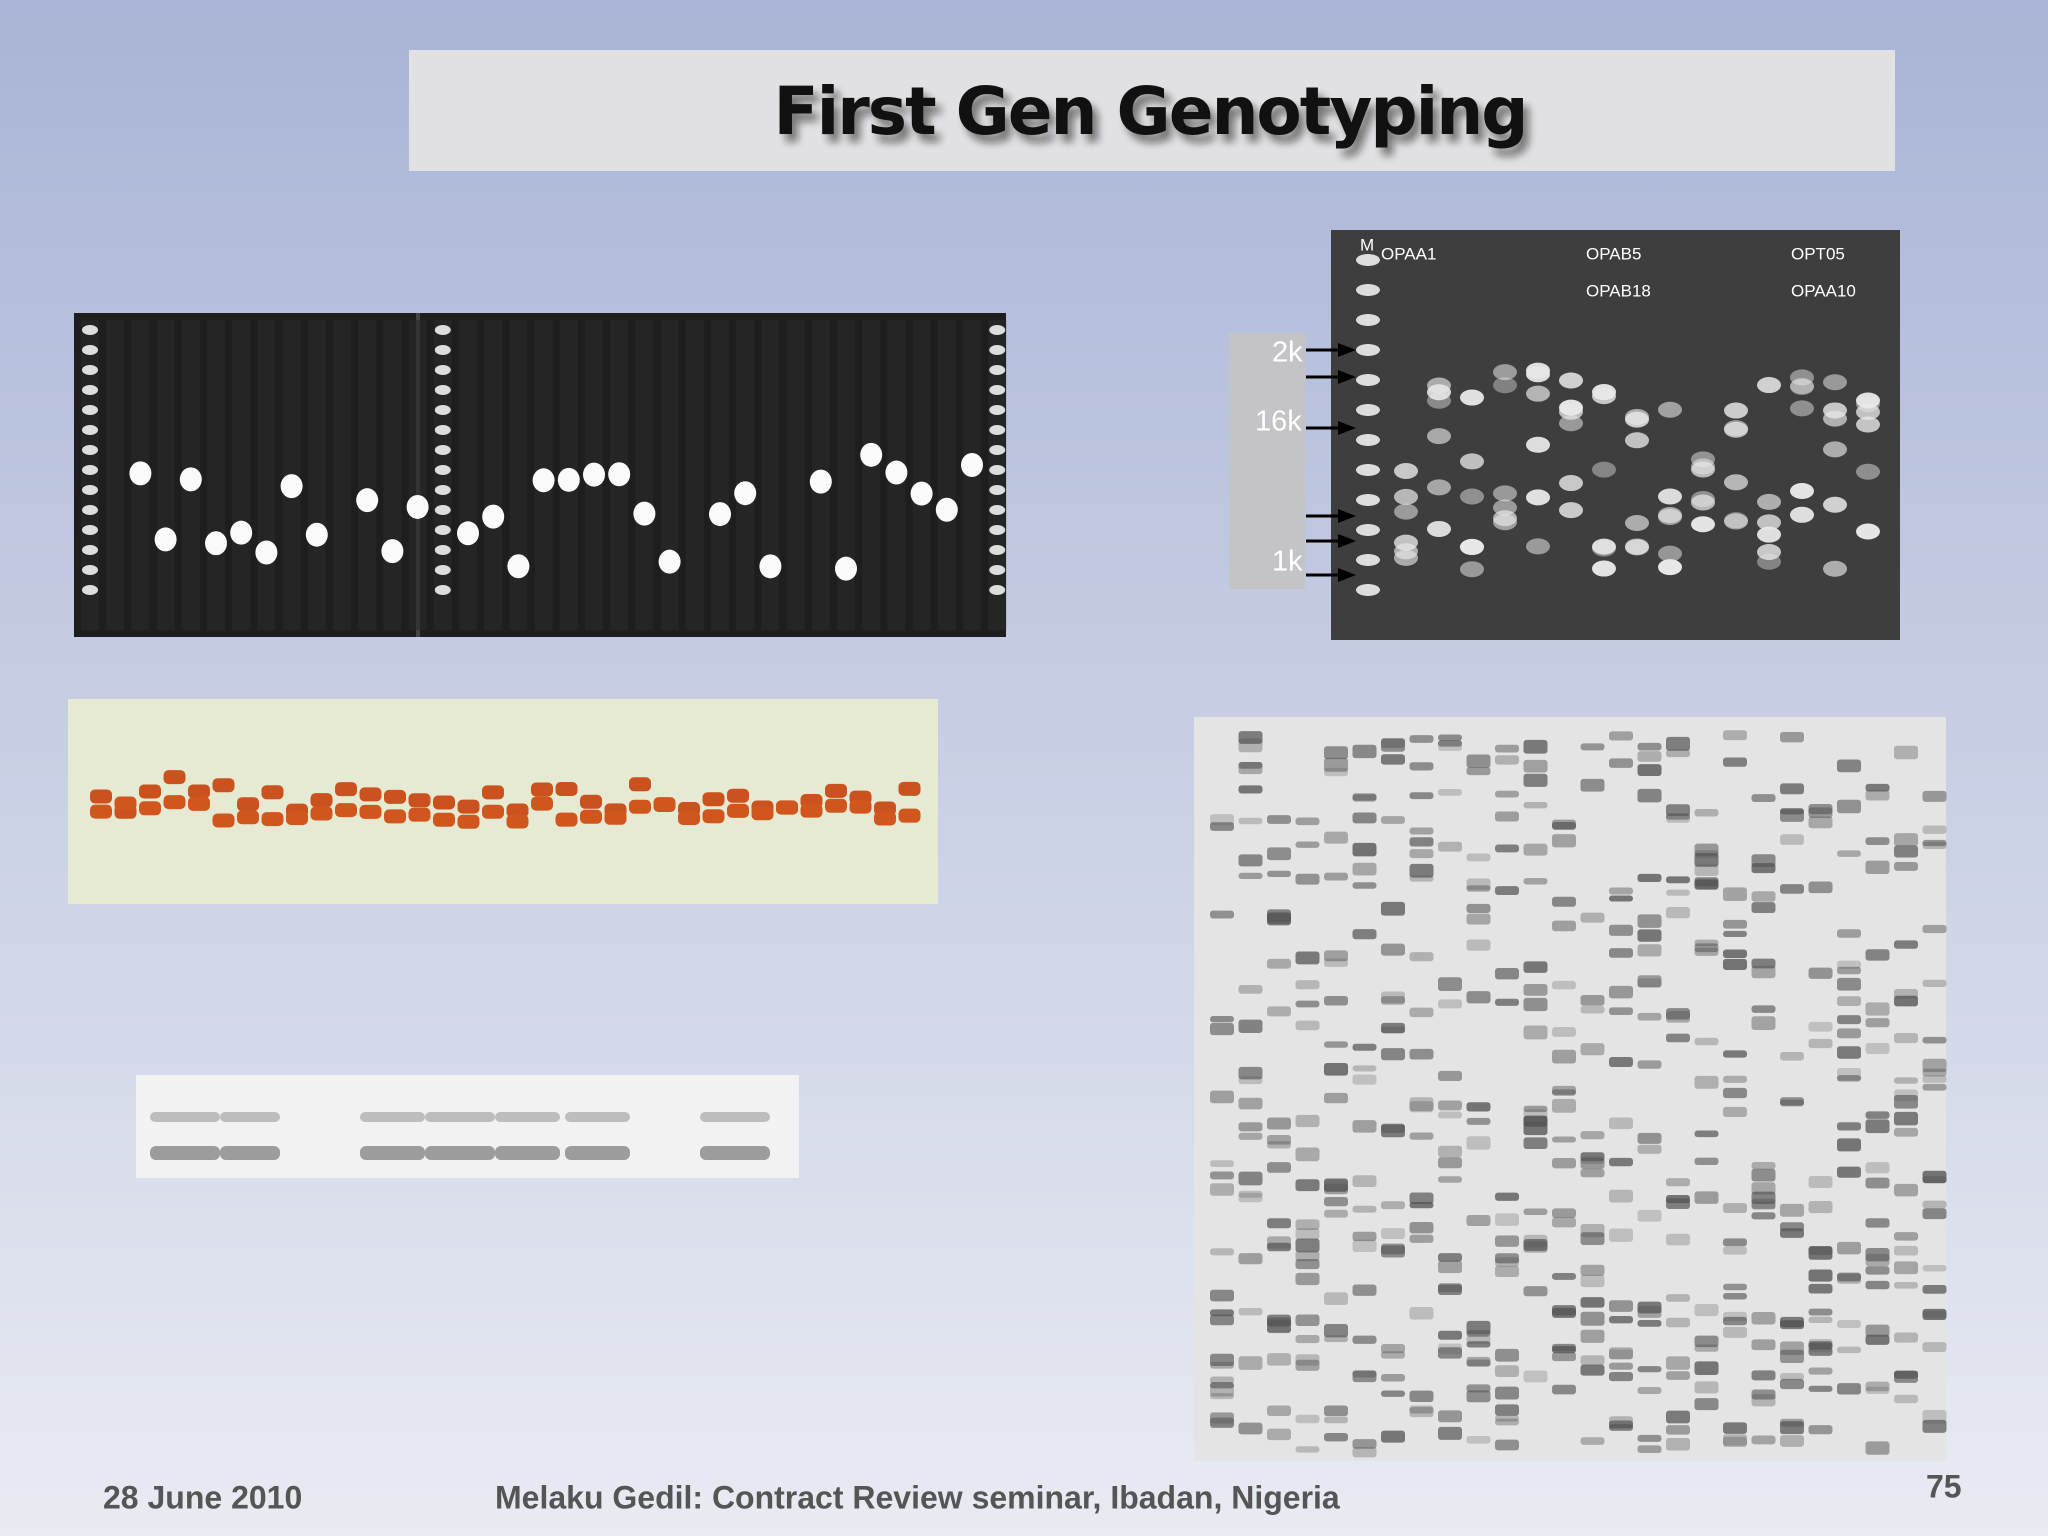  I want to click on marker-label: M, so click(1367, 244).